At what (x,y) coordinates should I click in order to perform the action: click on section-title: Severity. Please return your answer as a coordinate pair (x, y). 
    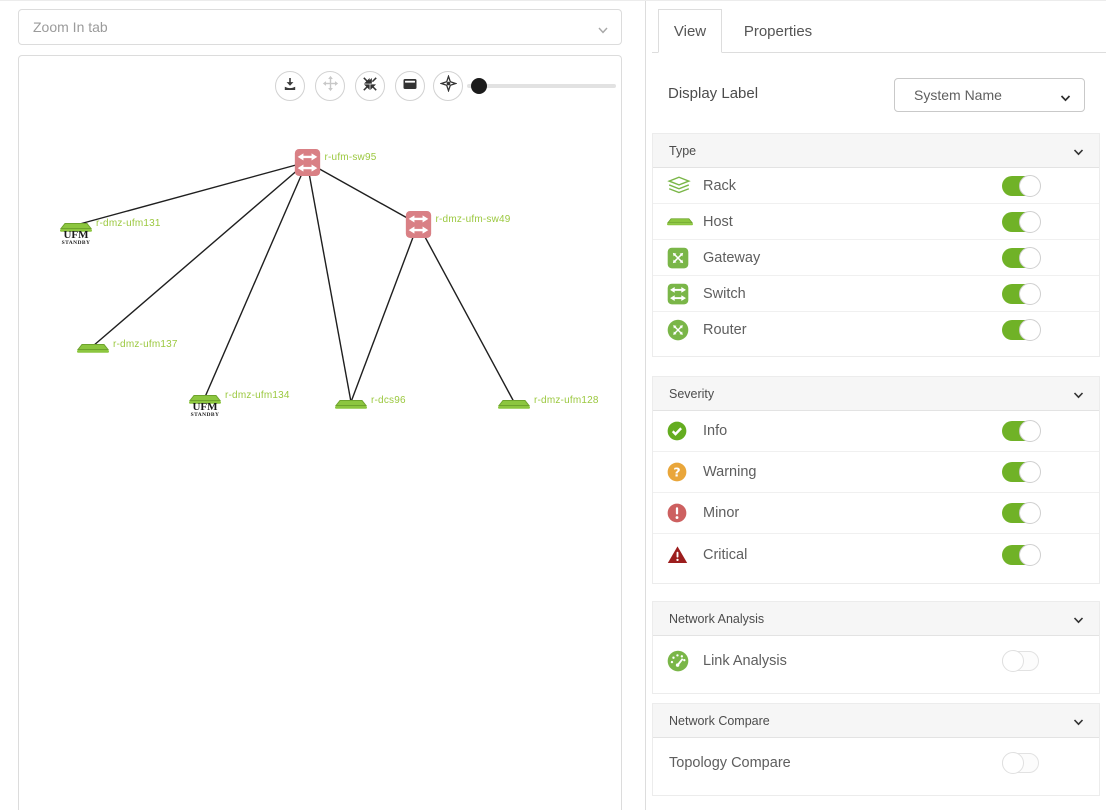
    Looking at the image, I should click on (692, 393).